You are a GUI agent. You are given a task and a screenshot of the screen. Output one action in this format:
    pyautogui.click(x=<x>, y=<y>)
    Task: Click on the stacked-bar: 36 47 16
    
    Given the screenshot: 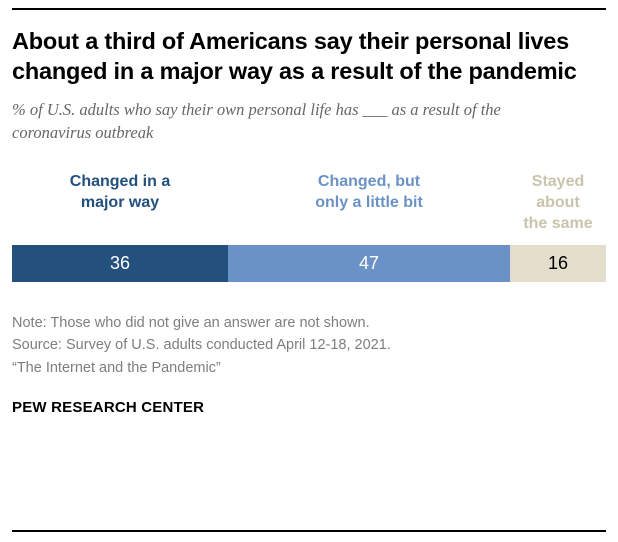 What is the action you would take?
    pyautogui.click(x=309, y=263)
    